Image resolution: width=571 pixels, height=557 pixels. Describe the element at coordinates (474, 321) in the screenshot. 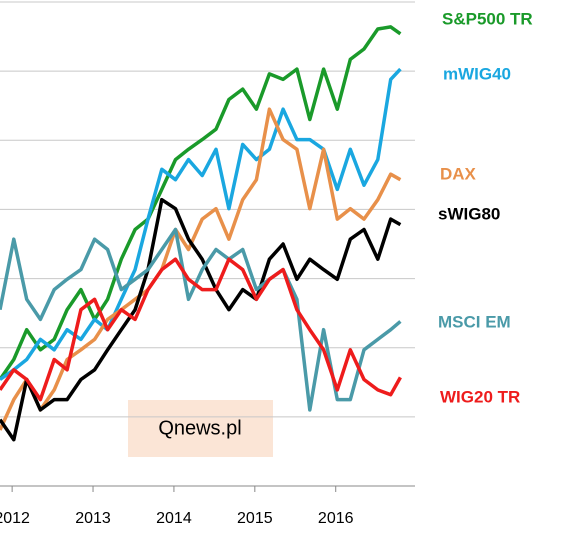

I see `legend-label: MSCI EM` at that location.